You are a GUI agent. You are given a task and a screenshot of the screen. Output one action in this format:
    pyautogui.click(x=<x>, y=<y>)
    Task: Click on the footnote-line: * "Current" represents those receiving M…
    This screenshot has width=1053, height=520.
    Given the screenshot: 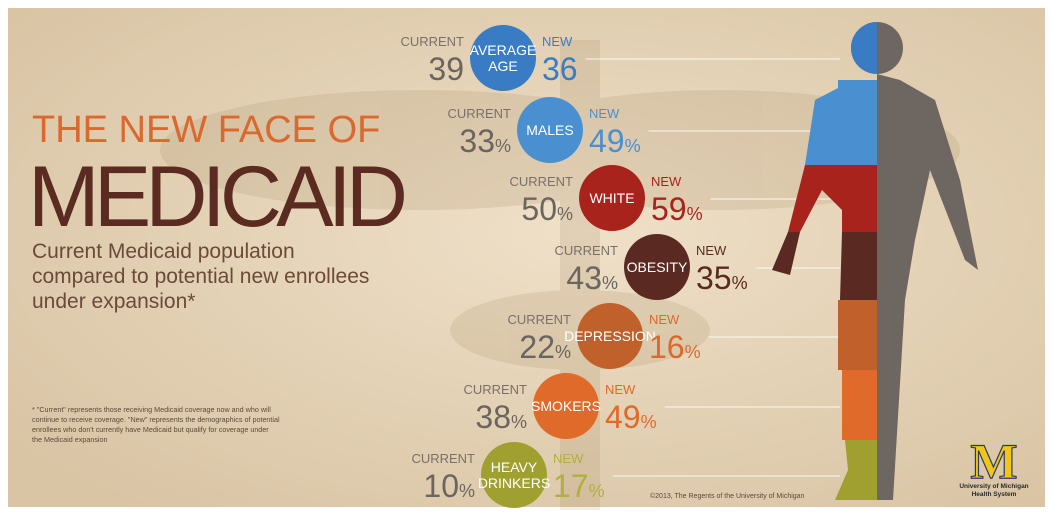 What is the action you would take?
    pyautogui.click(x=151, y=409)
    